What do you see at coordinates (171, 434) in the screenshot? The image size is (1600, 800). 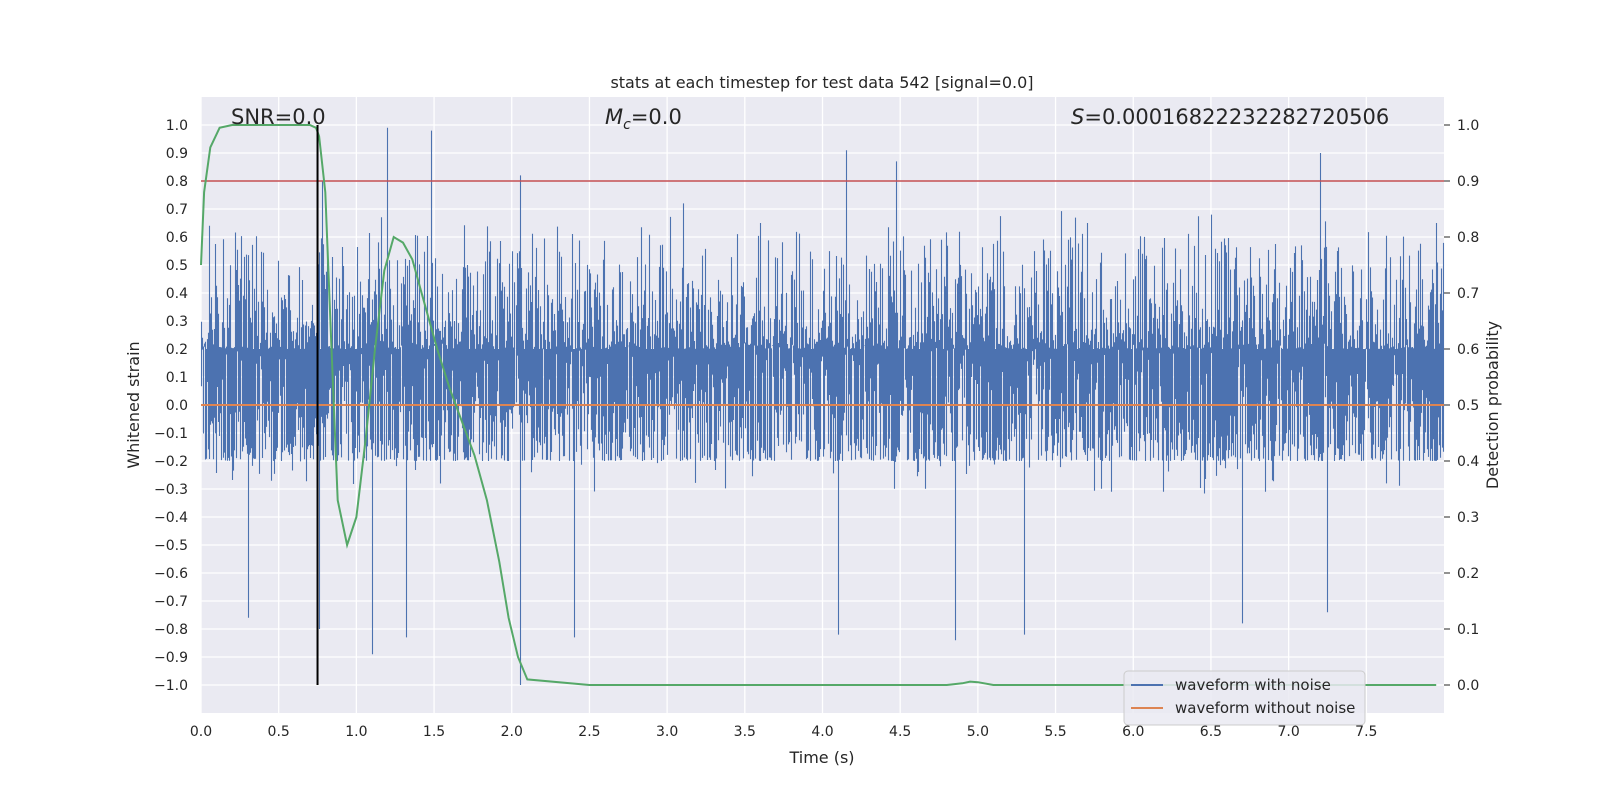 I see `left-tick-label: −0.1` at bounding box center [171, 434].